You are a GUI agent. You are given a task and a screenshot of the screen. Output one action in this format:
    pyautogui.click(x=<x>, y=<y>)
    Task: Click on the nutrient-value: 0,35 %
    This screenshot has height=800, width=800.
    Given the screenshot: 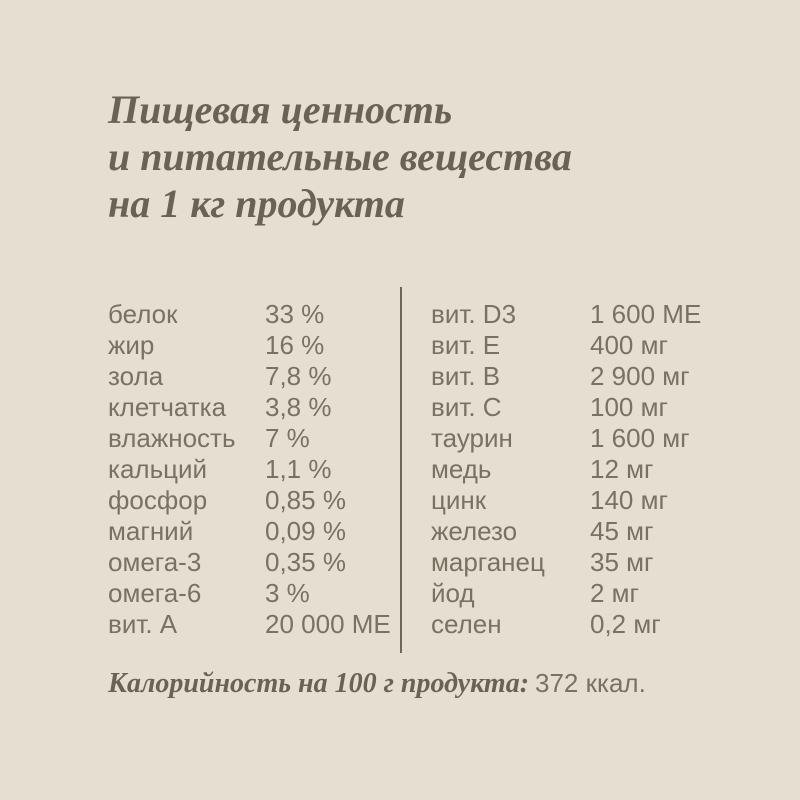 What is the action you would take?
    pyautogui.click(x=305, y=562)
    